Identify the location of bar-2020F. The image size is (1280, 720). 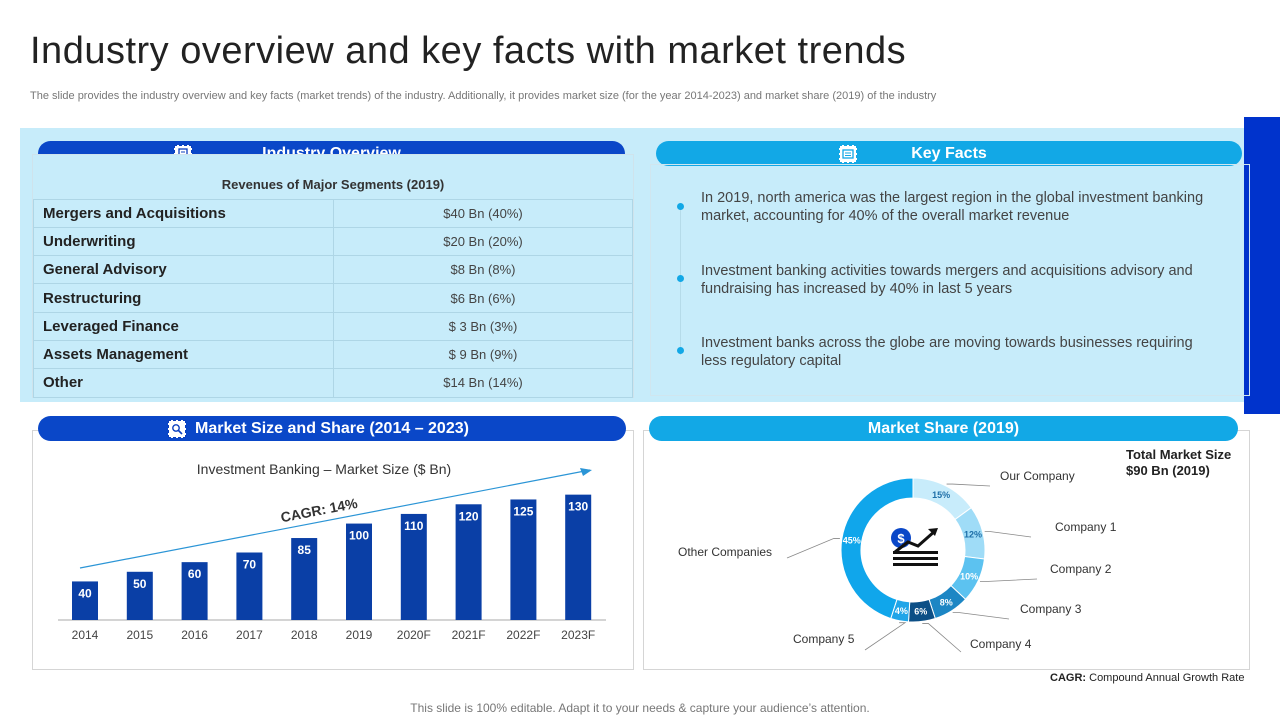
(413, 566).